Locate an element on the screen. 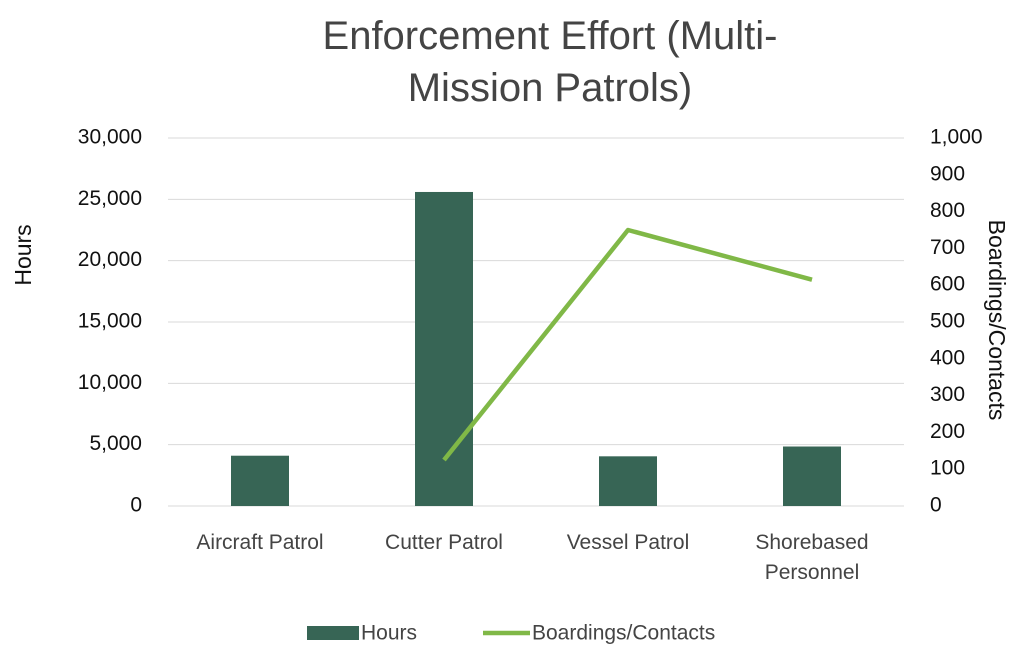 The height and width of the screenshot is (648, 1020). y2-tick-label: 200 is located at coordinates (947, 431).